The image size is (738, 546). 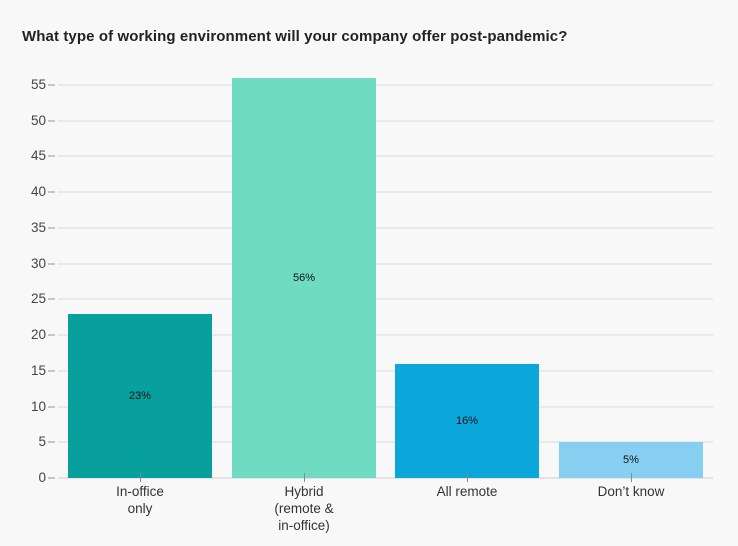 What do you see at coordinates (42, 477) in the screenshot?
I see `y-tick-label-0: 0` at bounding box center [42, 477].